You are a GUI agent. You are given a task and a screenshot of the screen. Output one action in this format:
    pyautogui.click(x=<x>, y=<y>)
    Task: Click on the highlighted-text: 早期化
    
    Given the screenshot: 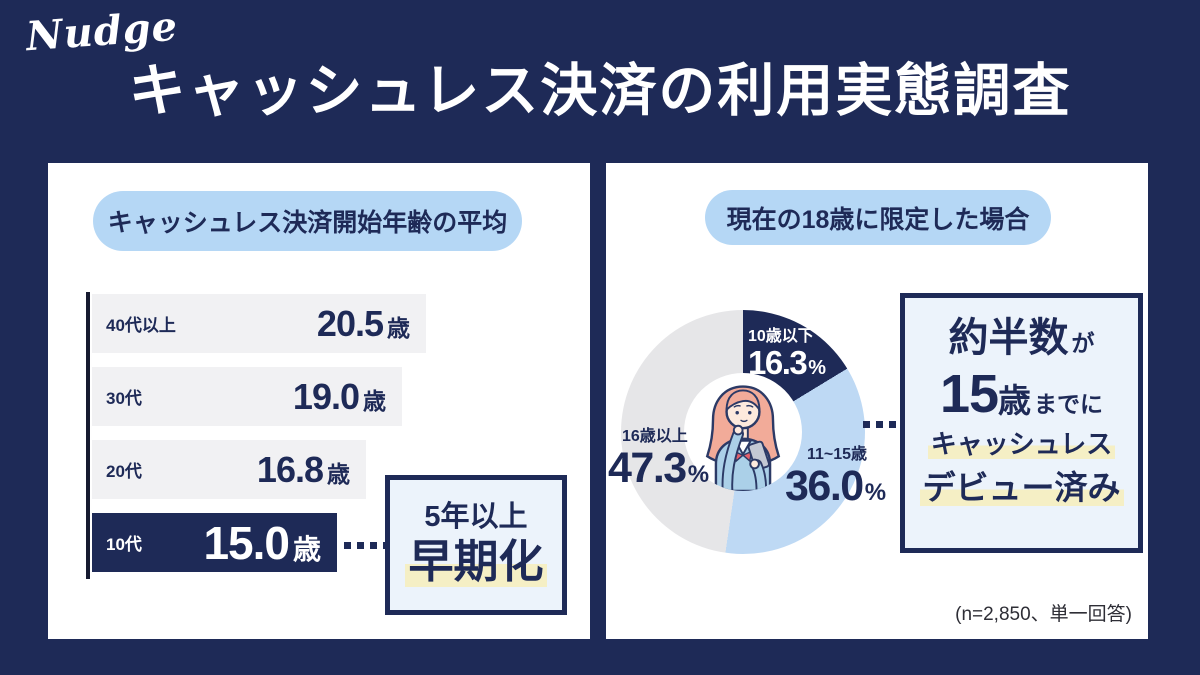 What is the action you would take?
    pyautogui.click(x=476, y=562)
    